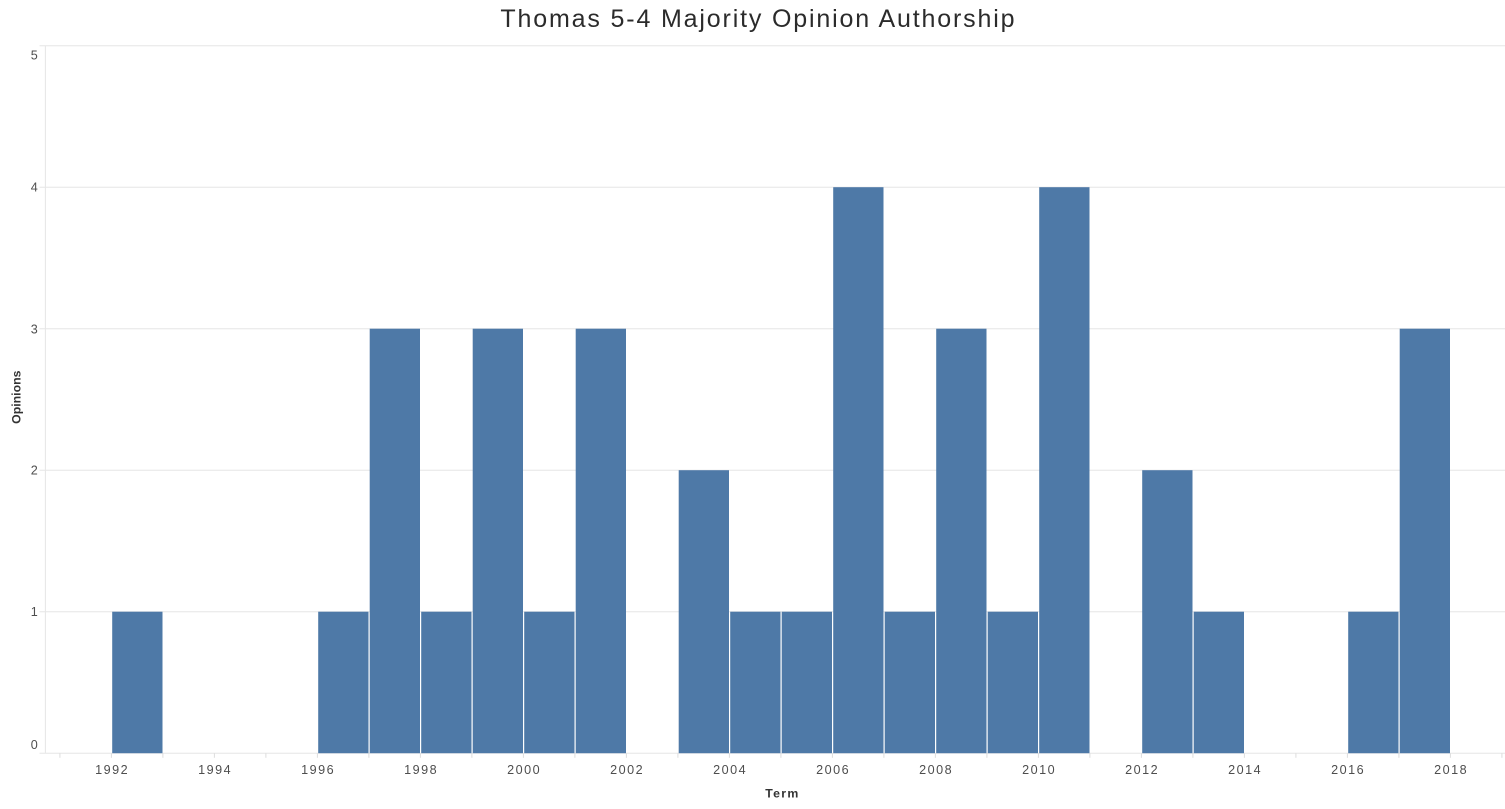 Image resolution: width=1505 pixels, height=809 pixels. I want to click on svg-text: 4, so click(35, 188).